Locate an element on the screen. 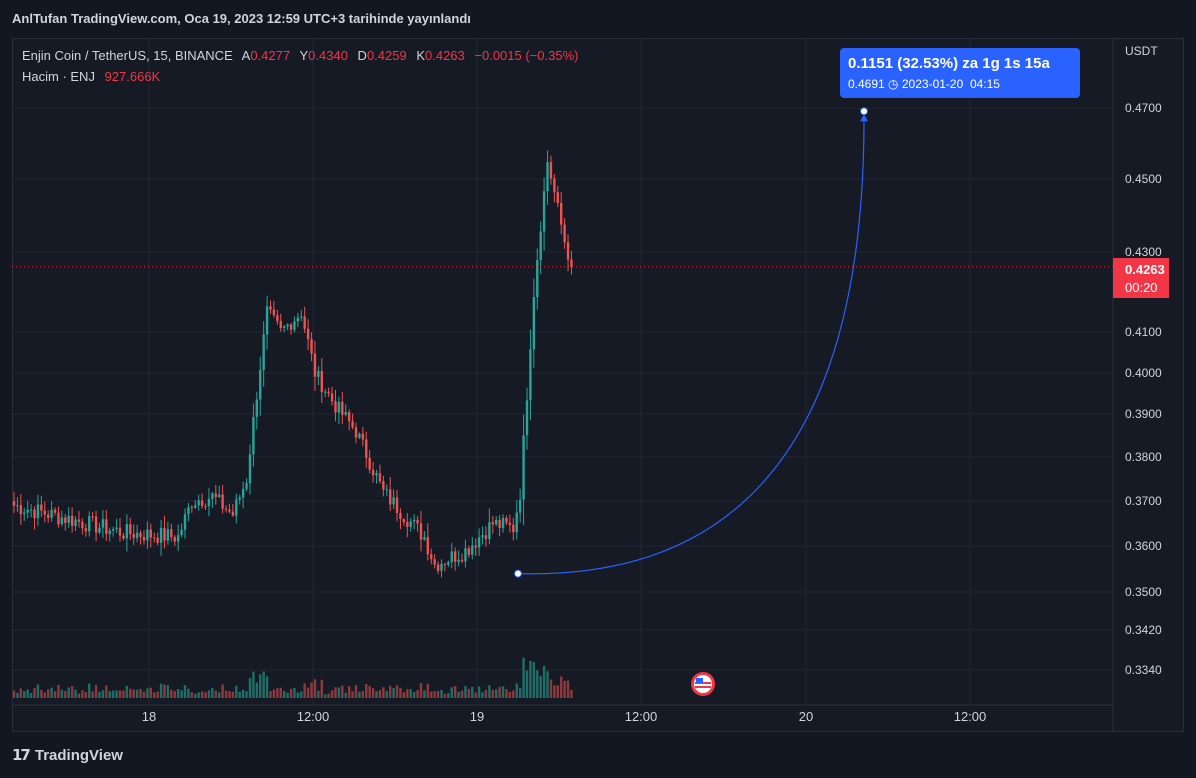  y-tick-label: 0.3600 is located at coordinates (1143, 546).